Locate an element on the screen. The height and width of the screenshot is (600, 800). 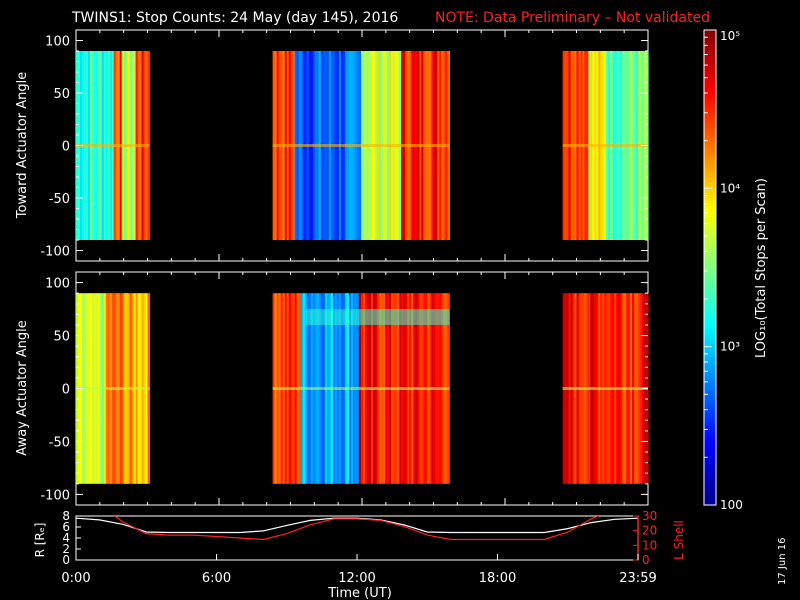
y-tick-label: 8 is located at coordinates (66, 516).